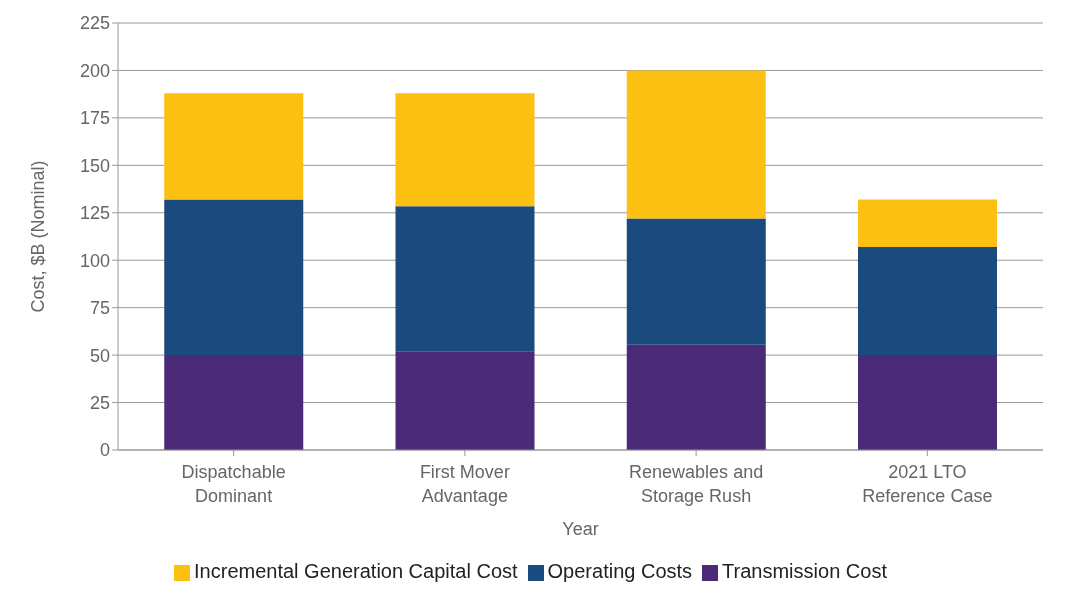 This screenshot has width=1065, height=601. I want to click on y-tick-label: 150, so click(94, 165).